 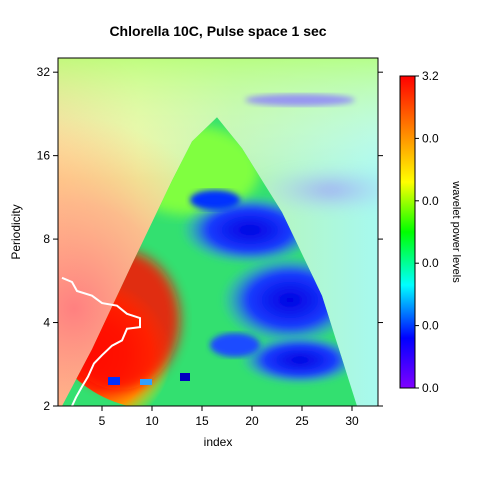 I want to click on y-tick-label: 16, so click(x=44, y=156).